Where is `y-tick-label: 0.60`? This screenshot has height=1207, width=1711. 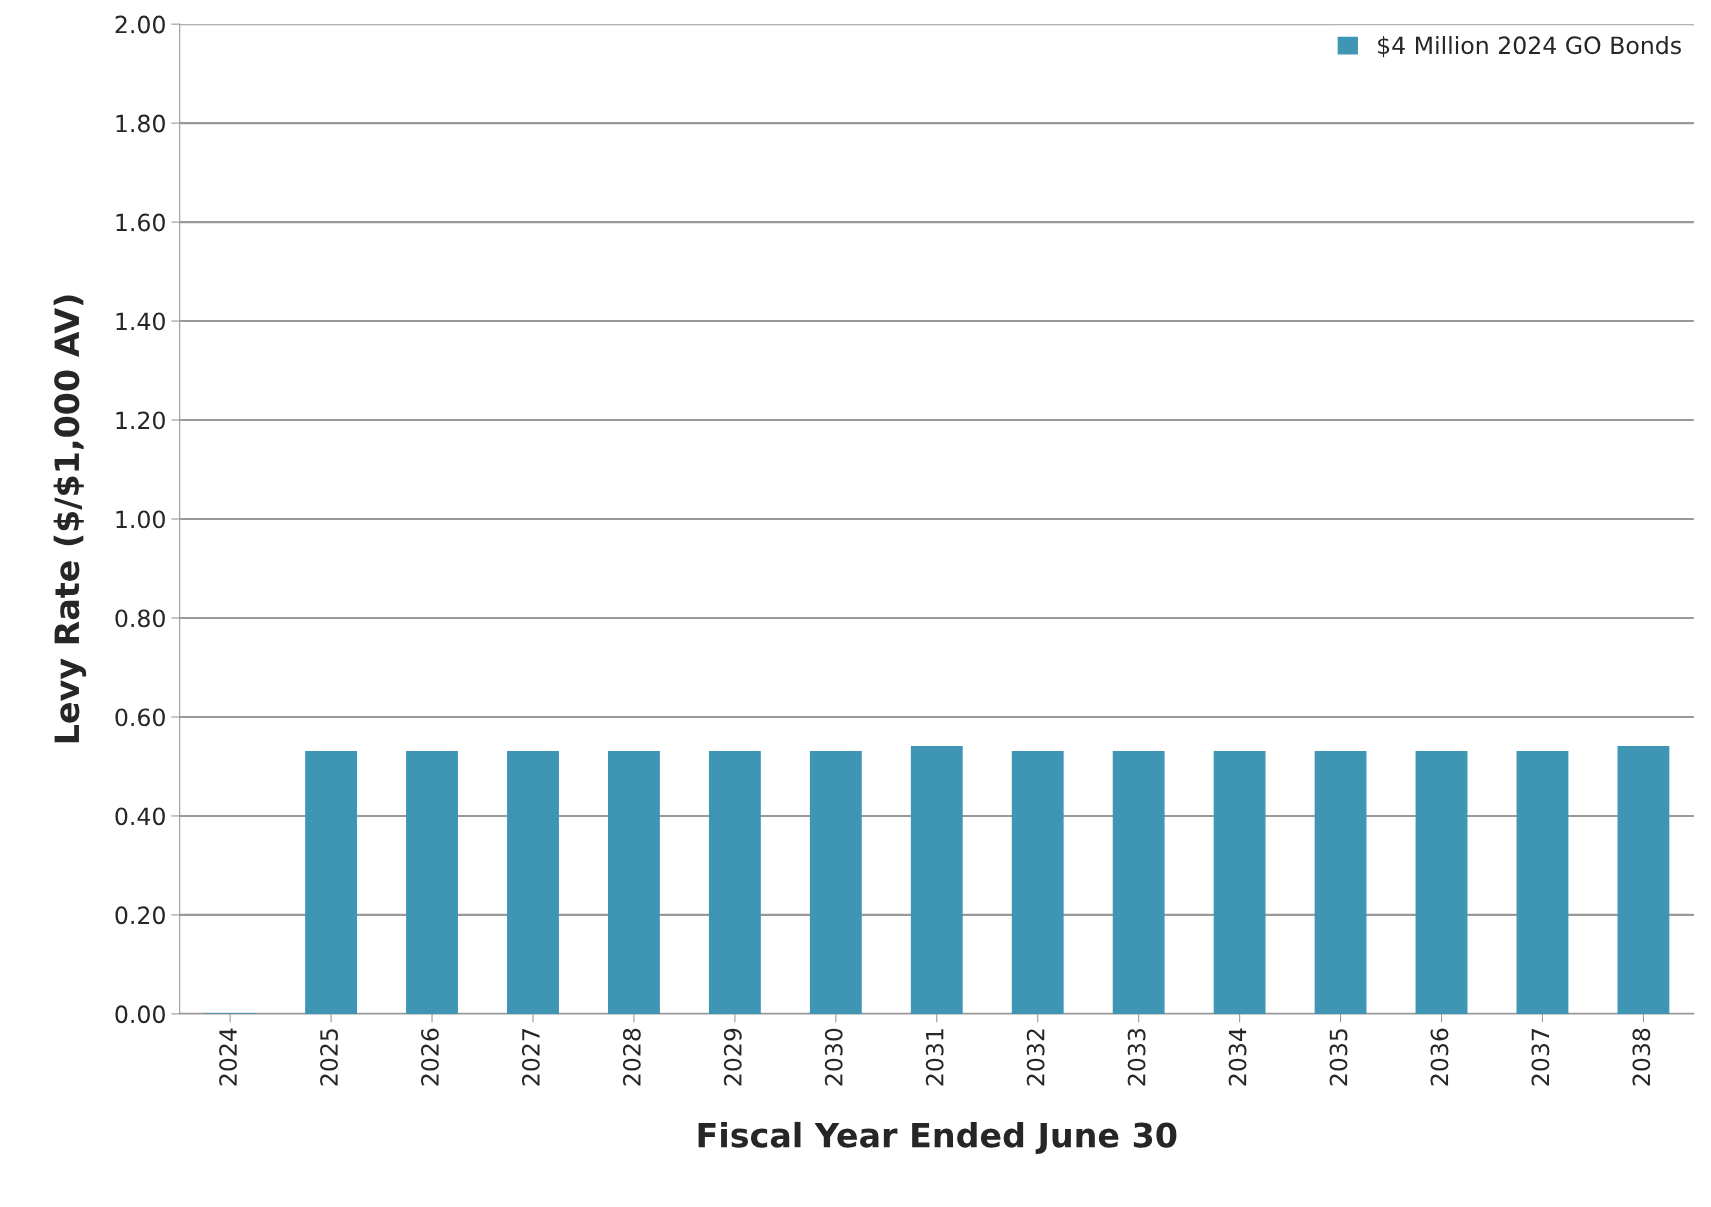
y-tick-label: 0.60 is located at coordinates (140, 717).